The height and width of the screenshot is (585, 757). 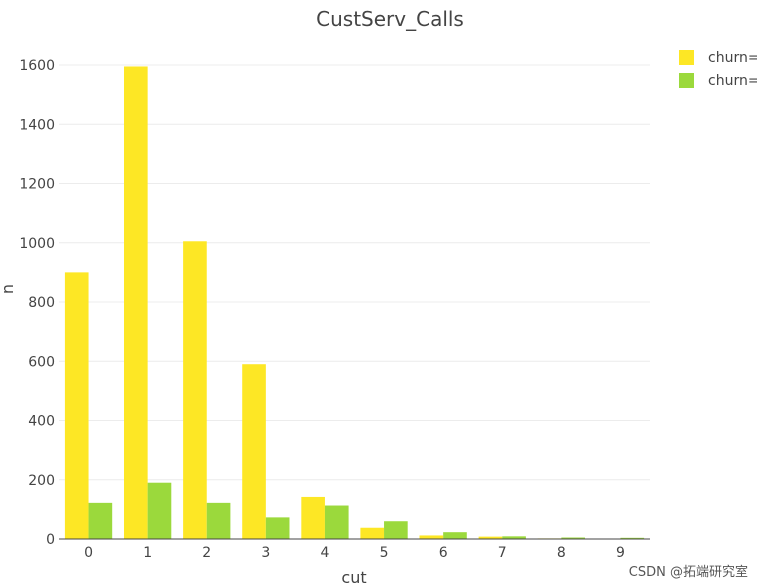 I want to click on y-tick-label: 200, so click(x=41, y=481).